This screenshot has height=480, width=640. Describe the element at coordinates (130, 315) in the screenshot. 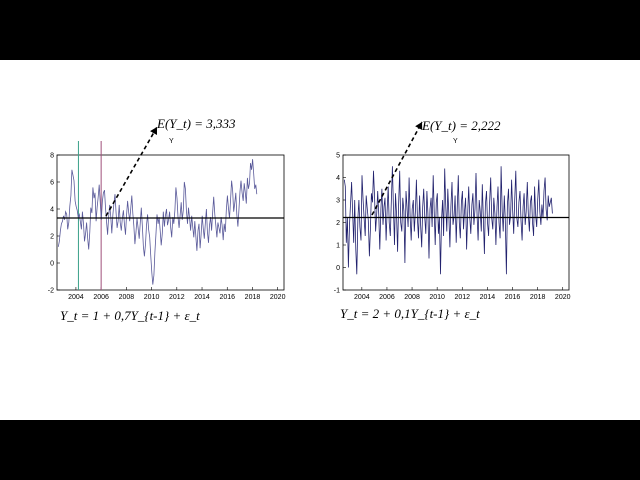

I see `left-model-equation: Y_t = 1 + 0,7Y_{t-1} + ε_t` at that location.